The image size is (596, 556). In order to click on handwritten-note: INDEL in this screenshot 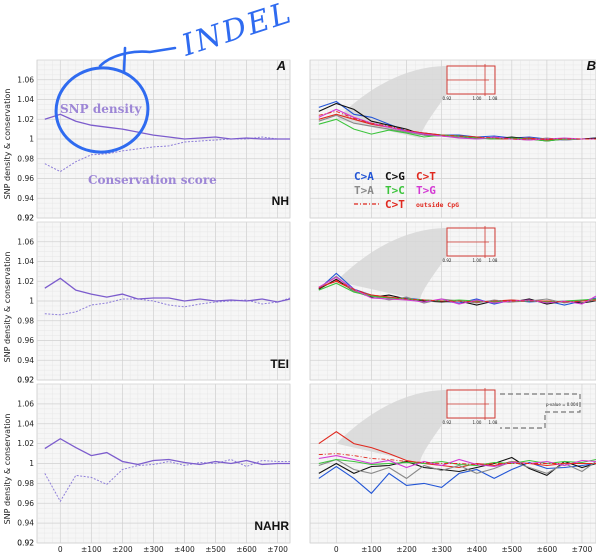, I will do `click(237, 32)`.